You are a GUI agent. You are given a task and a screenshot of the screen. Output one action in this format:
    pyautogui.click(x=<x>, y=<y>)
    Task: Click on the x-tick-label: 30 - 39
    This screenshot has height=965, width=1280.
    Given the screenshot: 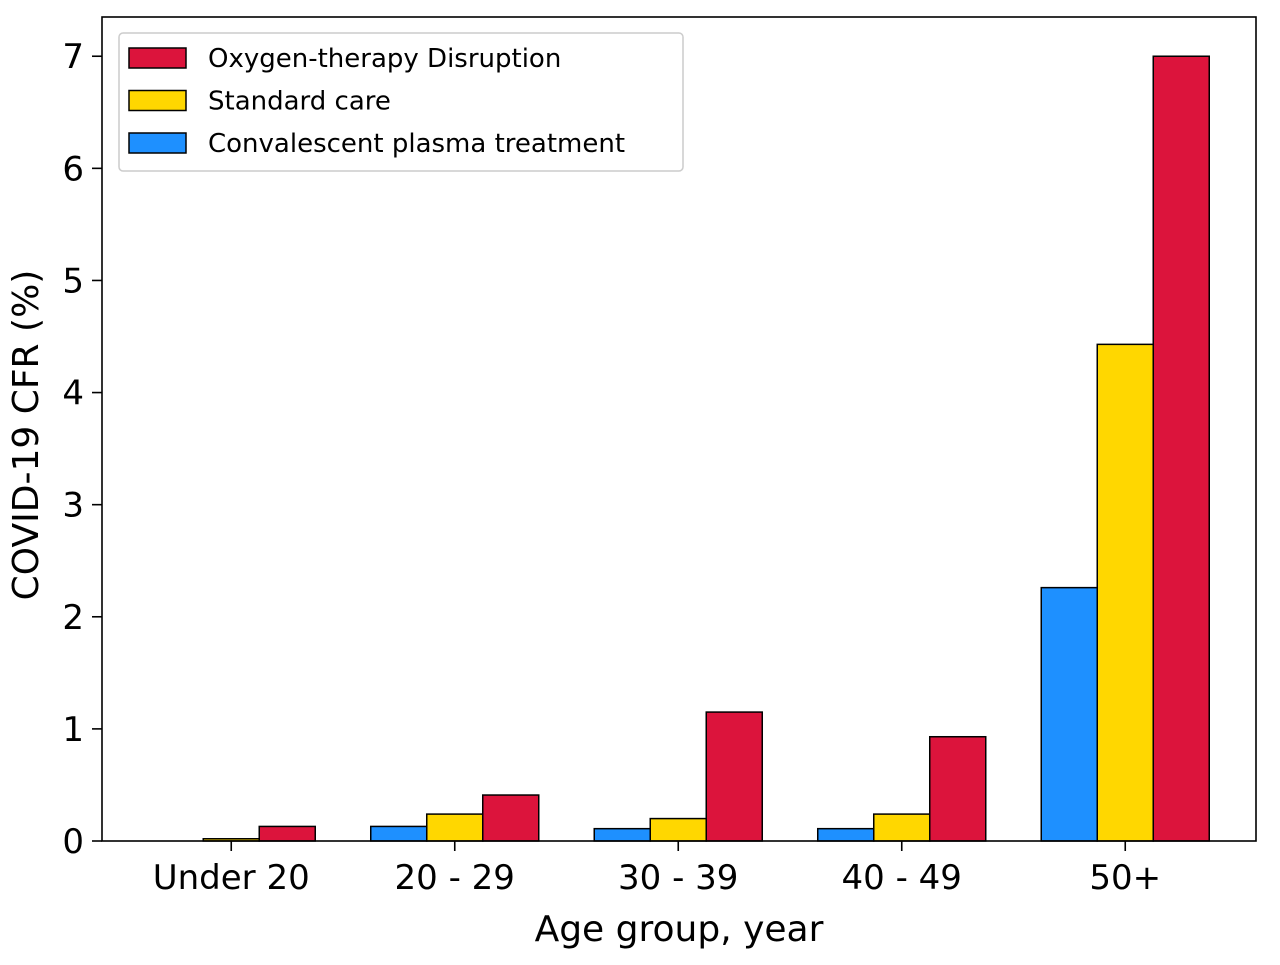 What is the action you would take?
    pyautogui.click(x=678, y=878)
    